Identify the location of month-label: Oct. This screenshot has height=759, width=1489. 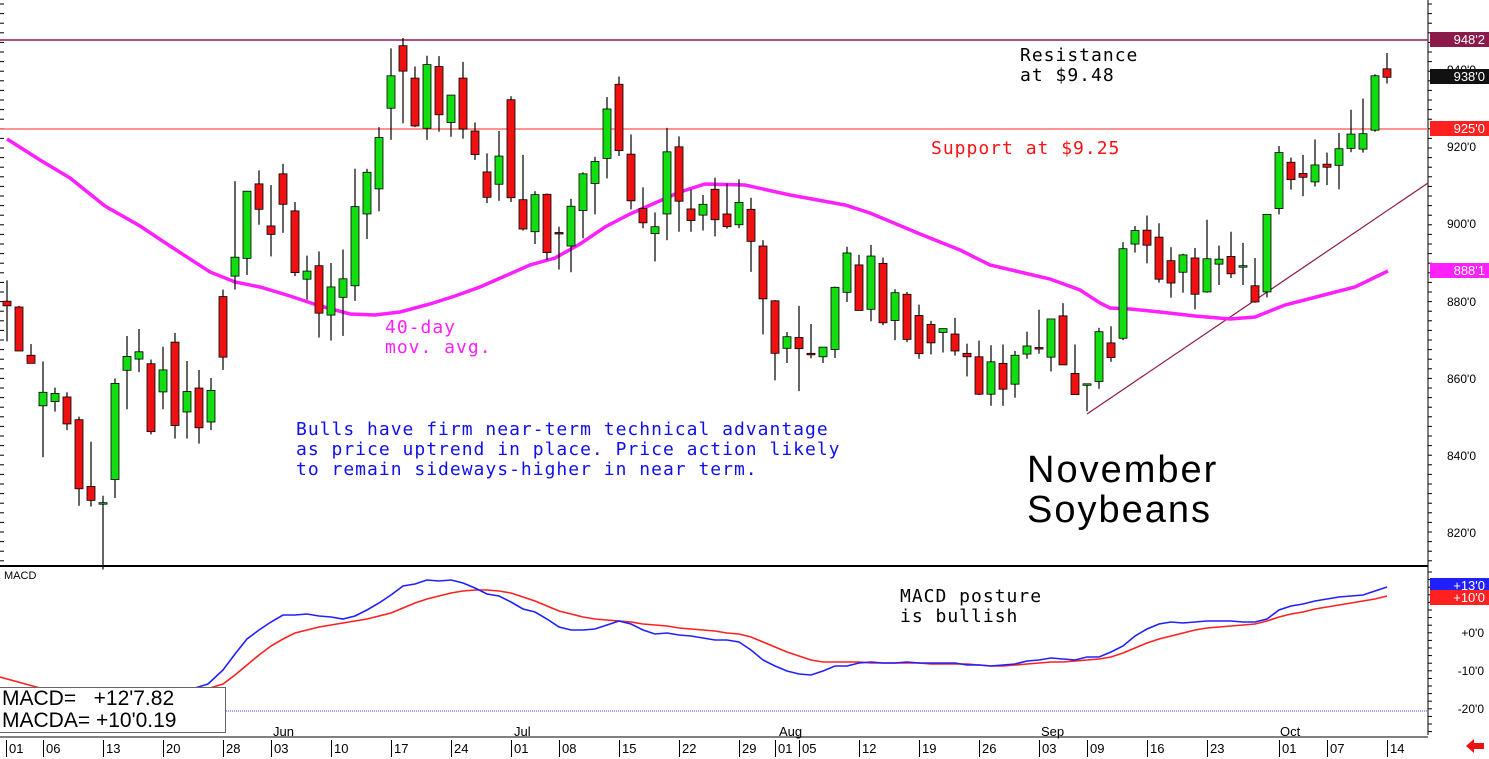
(1290, 731).